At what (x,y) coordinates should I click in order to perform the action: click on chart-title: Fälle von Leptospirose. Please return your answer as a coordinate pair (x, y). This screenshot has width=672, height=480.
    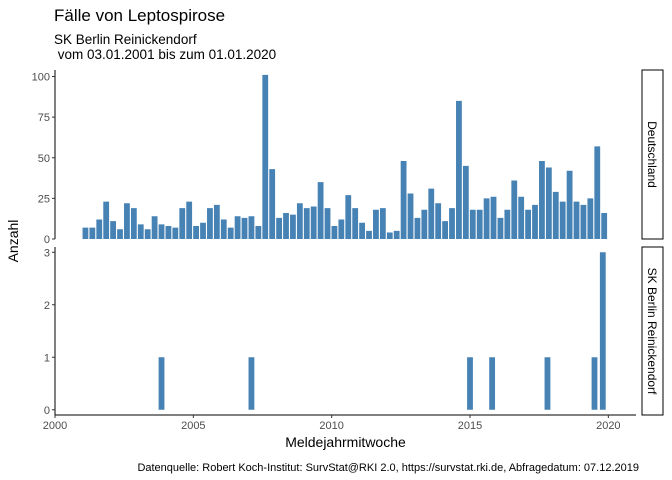
    Looking at the image, I should click on (139, 15).